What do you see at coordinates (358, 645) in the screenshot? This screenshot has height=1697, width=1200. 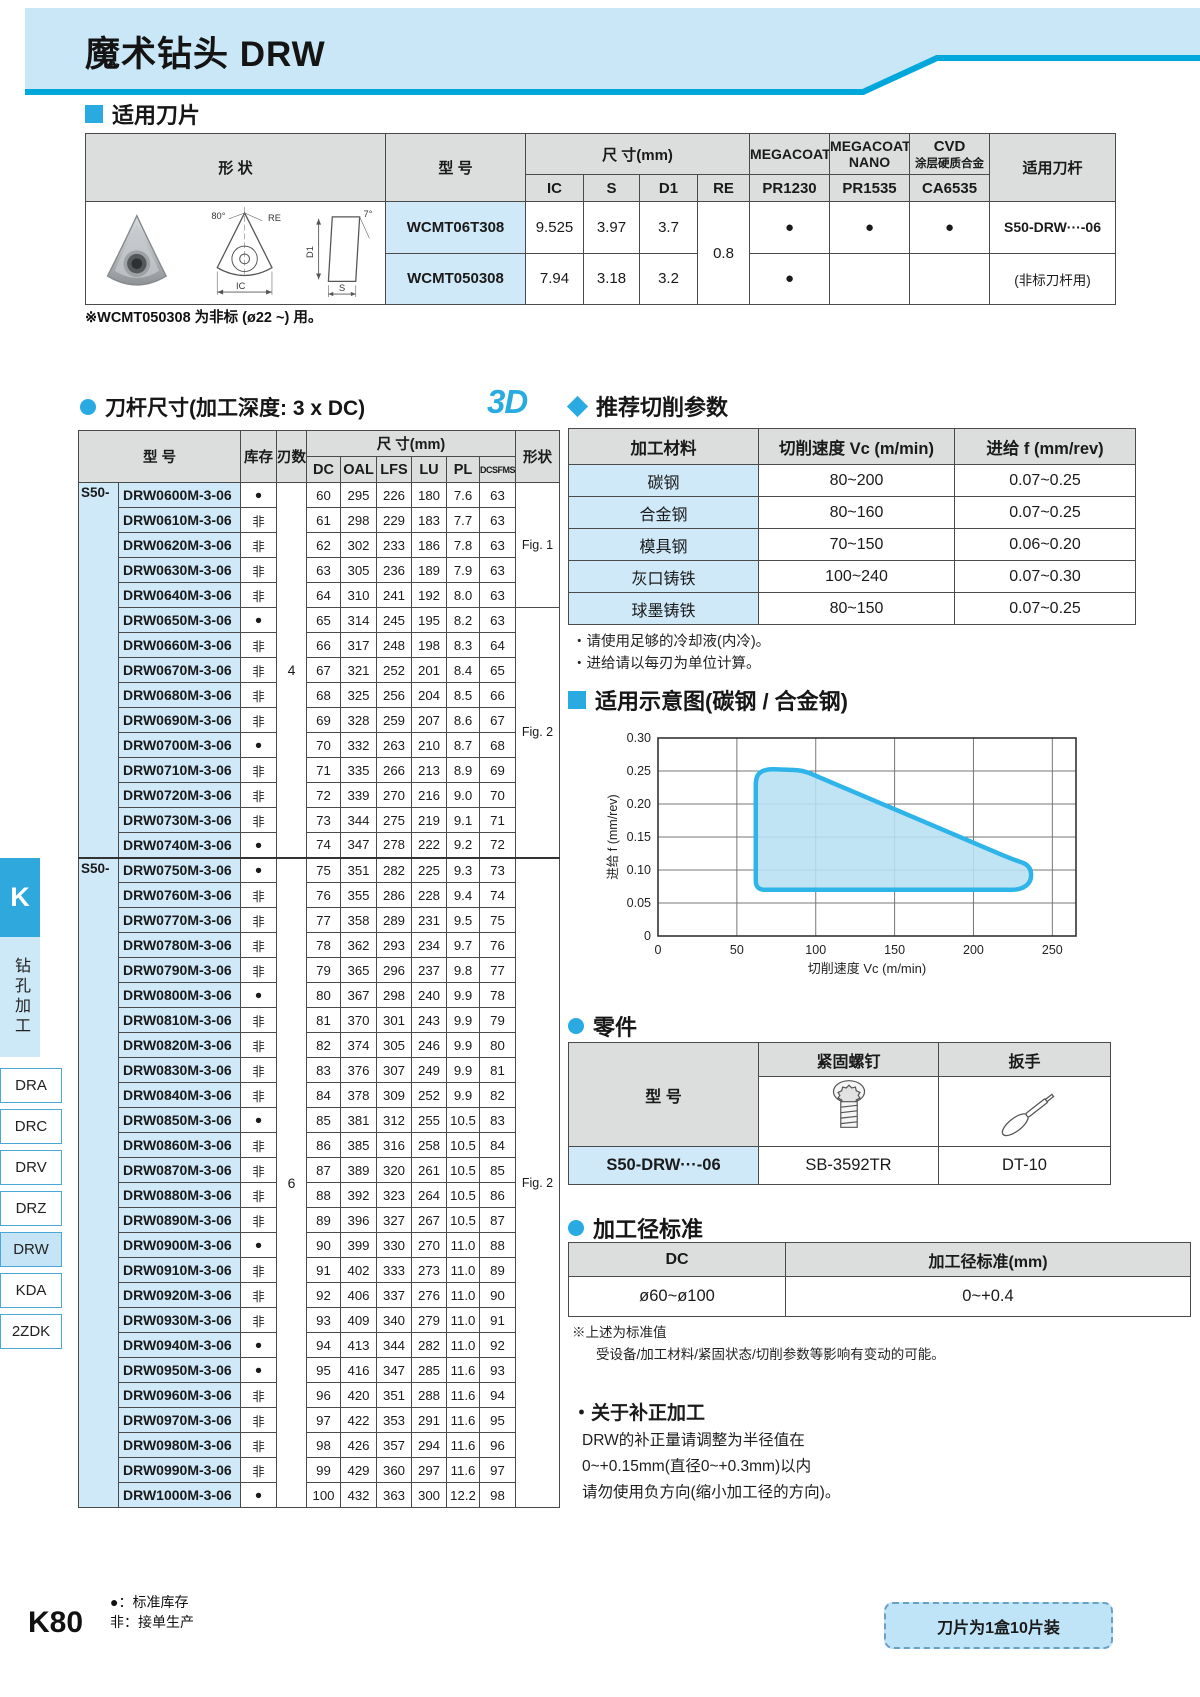 I see `dim-oal: 317` at bounding box center [358, 645].